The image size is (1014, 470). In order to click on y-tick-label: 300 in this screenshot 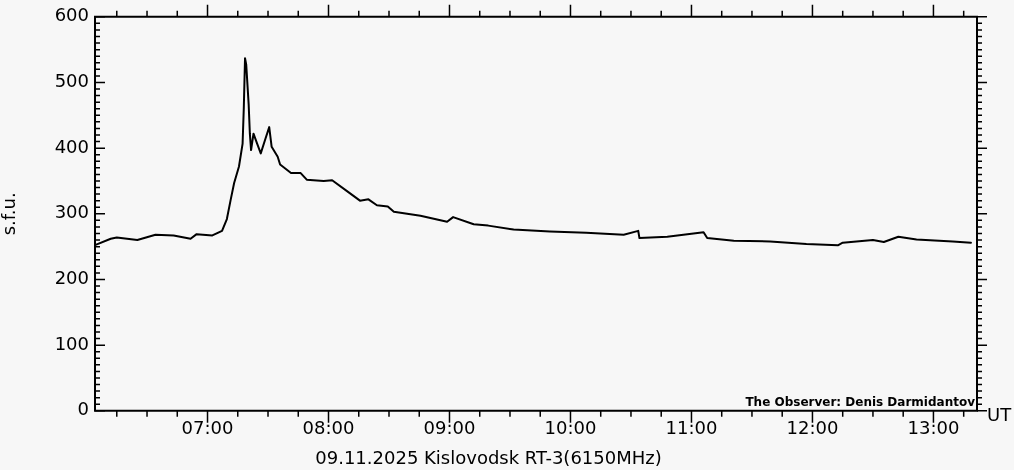, I will do `click(71, 212)`.